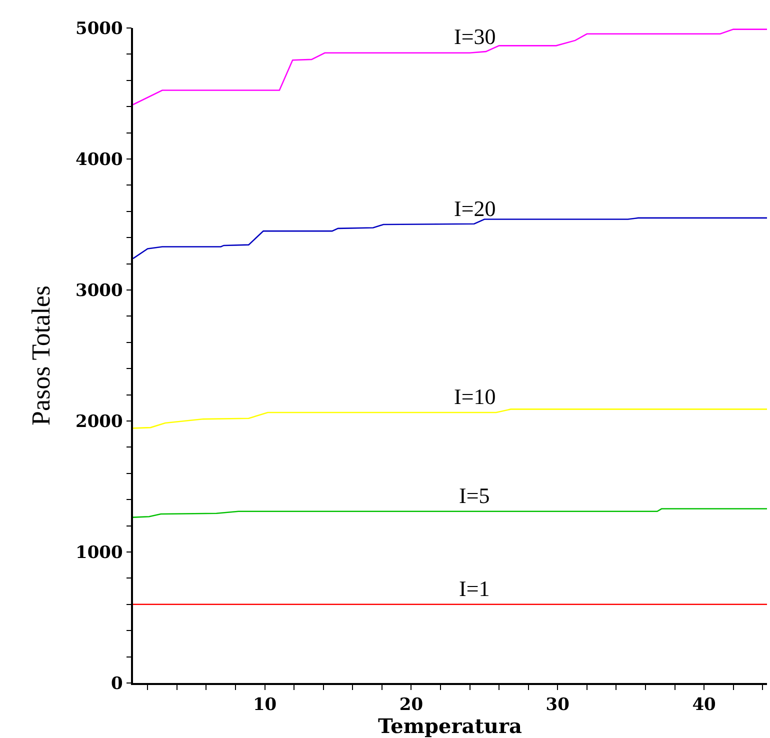 Image resolution: width=770 pixels, height=738 pixels. Describe the element at coordinates (100, 160) in the screenshot. I see `y-tick-label: 4000` at that location.